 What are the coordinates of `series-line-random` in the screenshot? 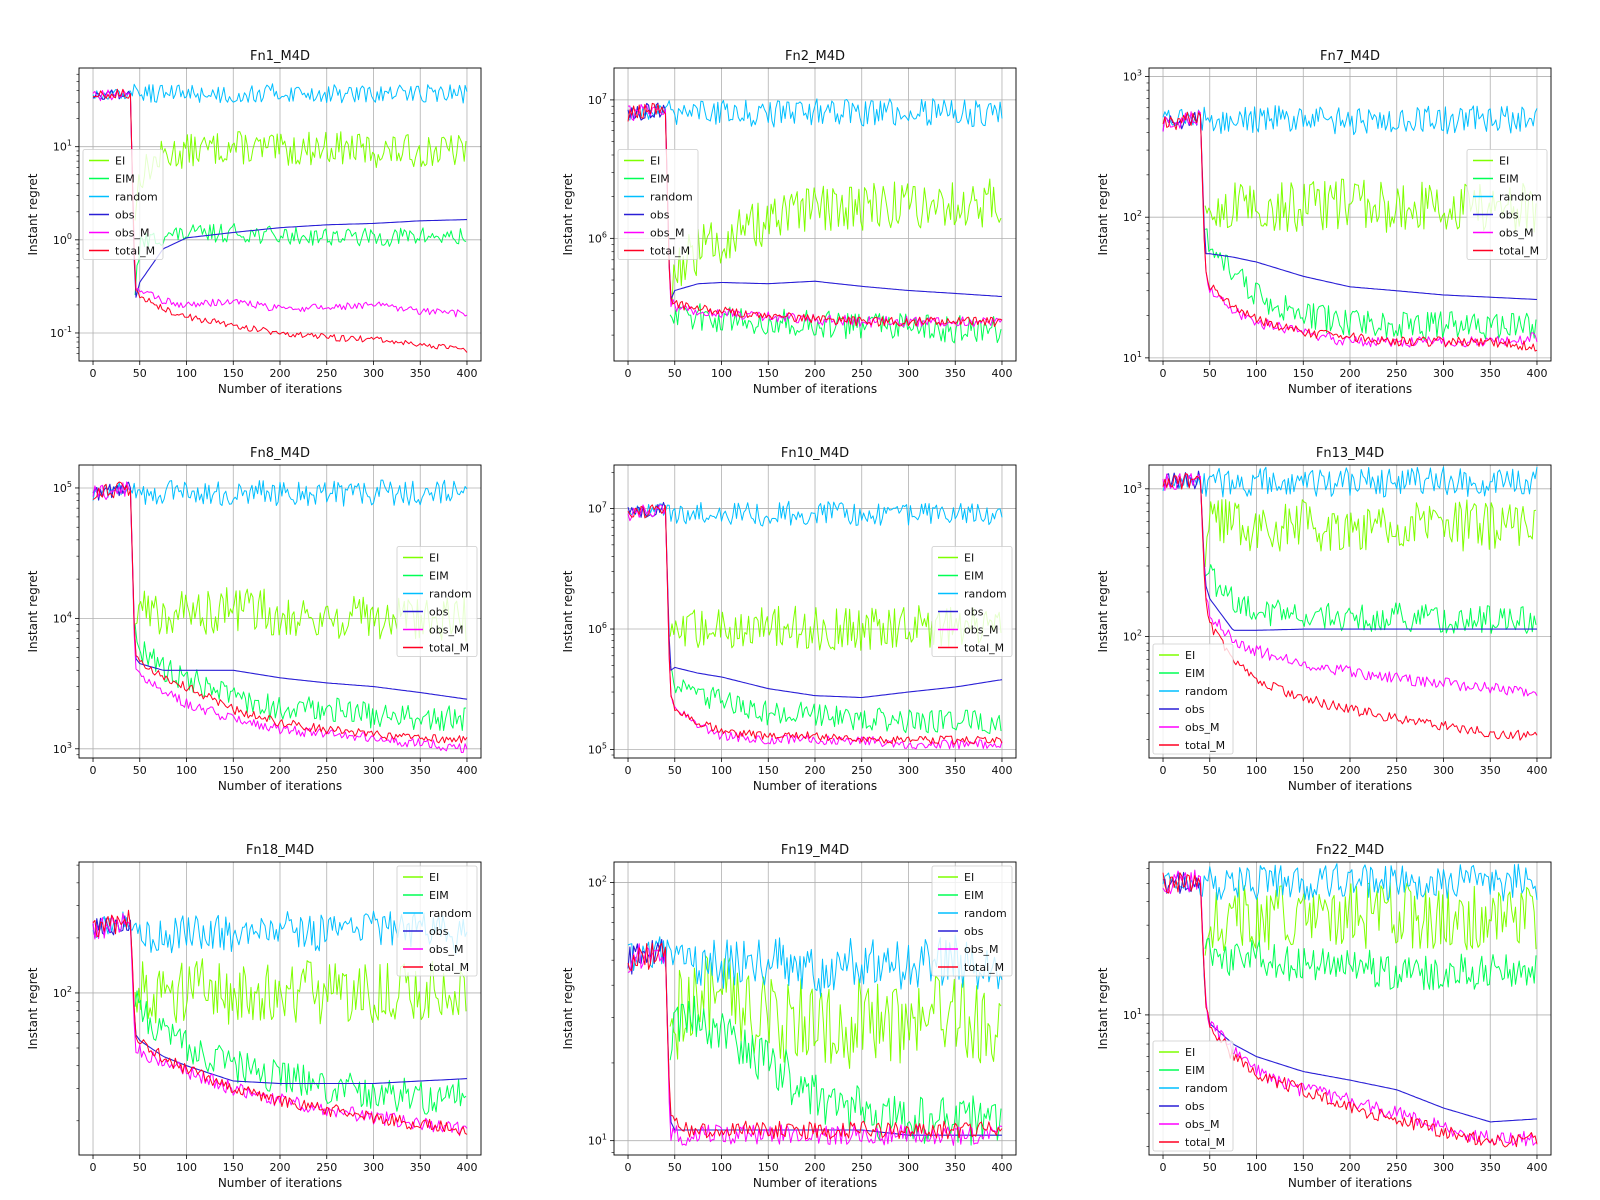 It's located at (1350, 482).